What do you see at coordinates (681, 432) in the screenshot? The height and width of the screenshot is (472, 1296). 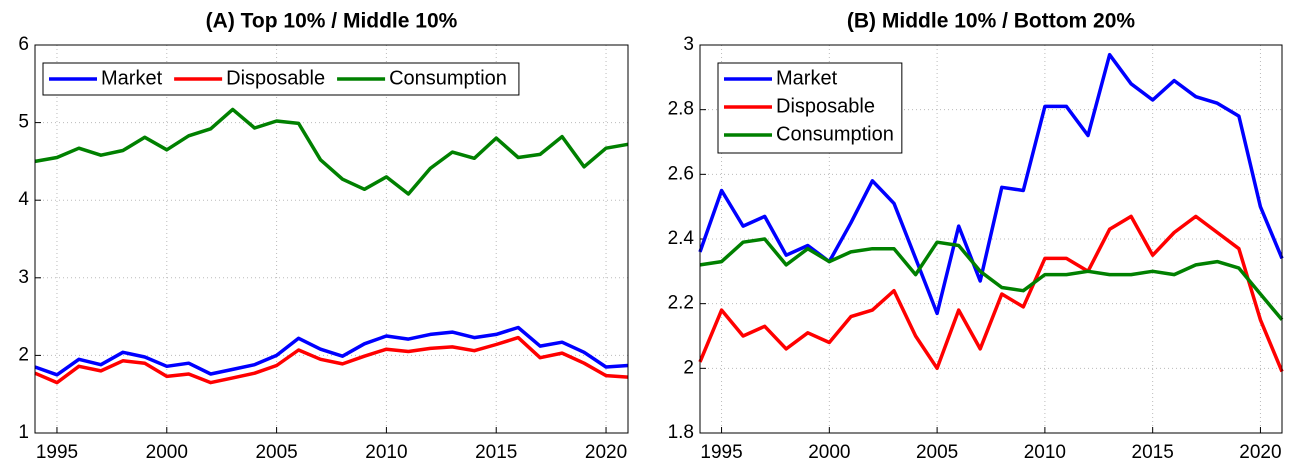 I see `y-tick-label: 1.8` at bounding box center [681, 432].